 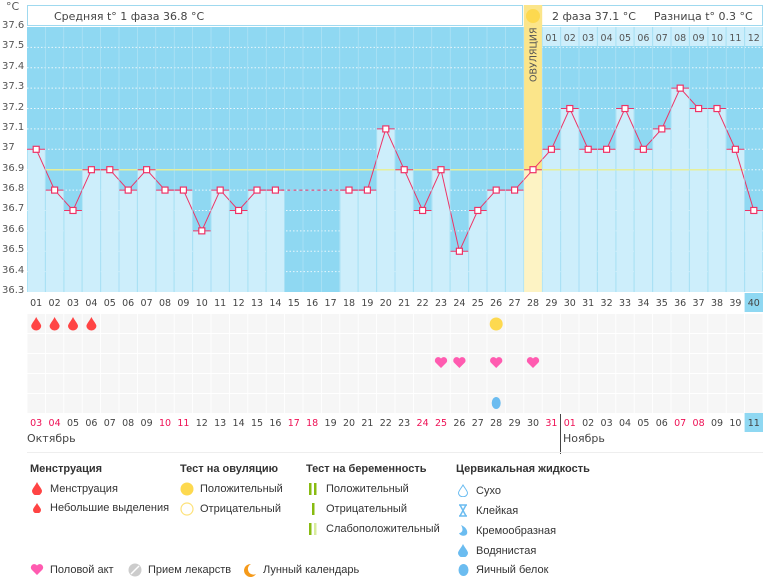 What do you see at coordinates (662, 303) in the screenshot?
I see `cycle-day-label: 35` at bounding box center [662, 303].